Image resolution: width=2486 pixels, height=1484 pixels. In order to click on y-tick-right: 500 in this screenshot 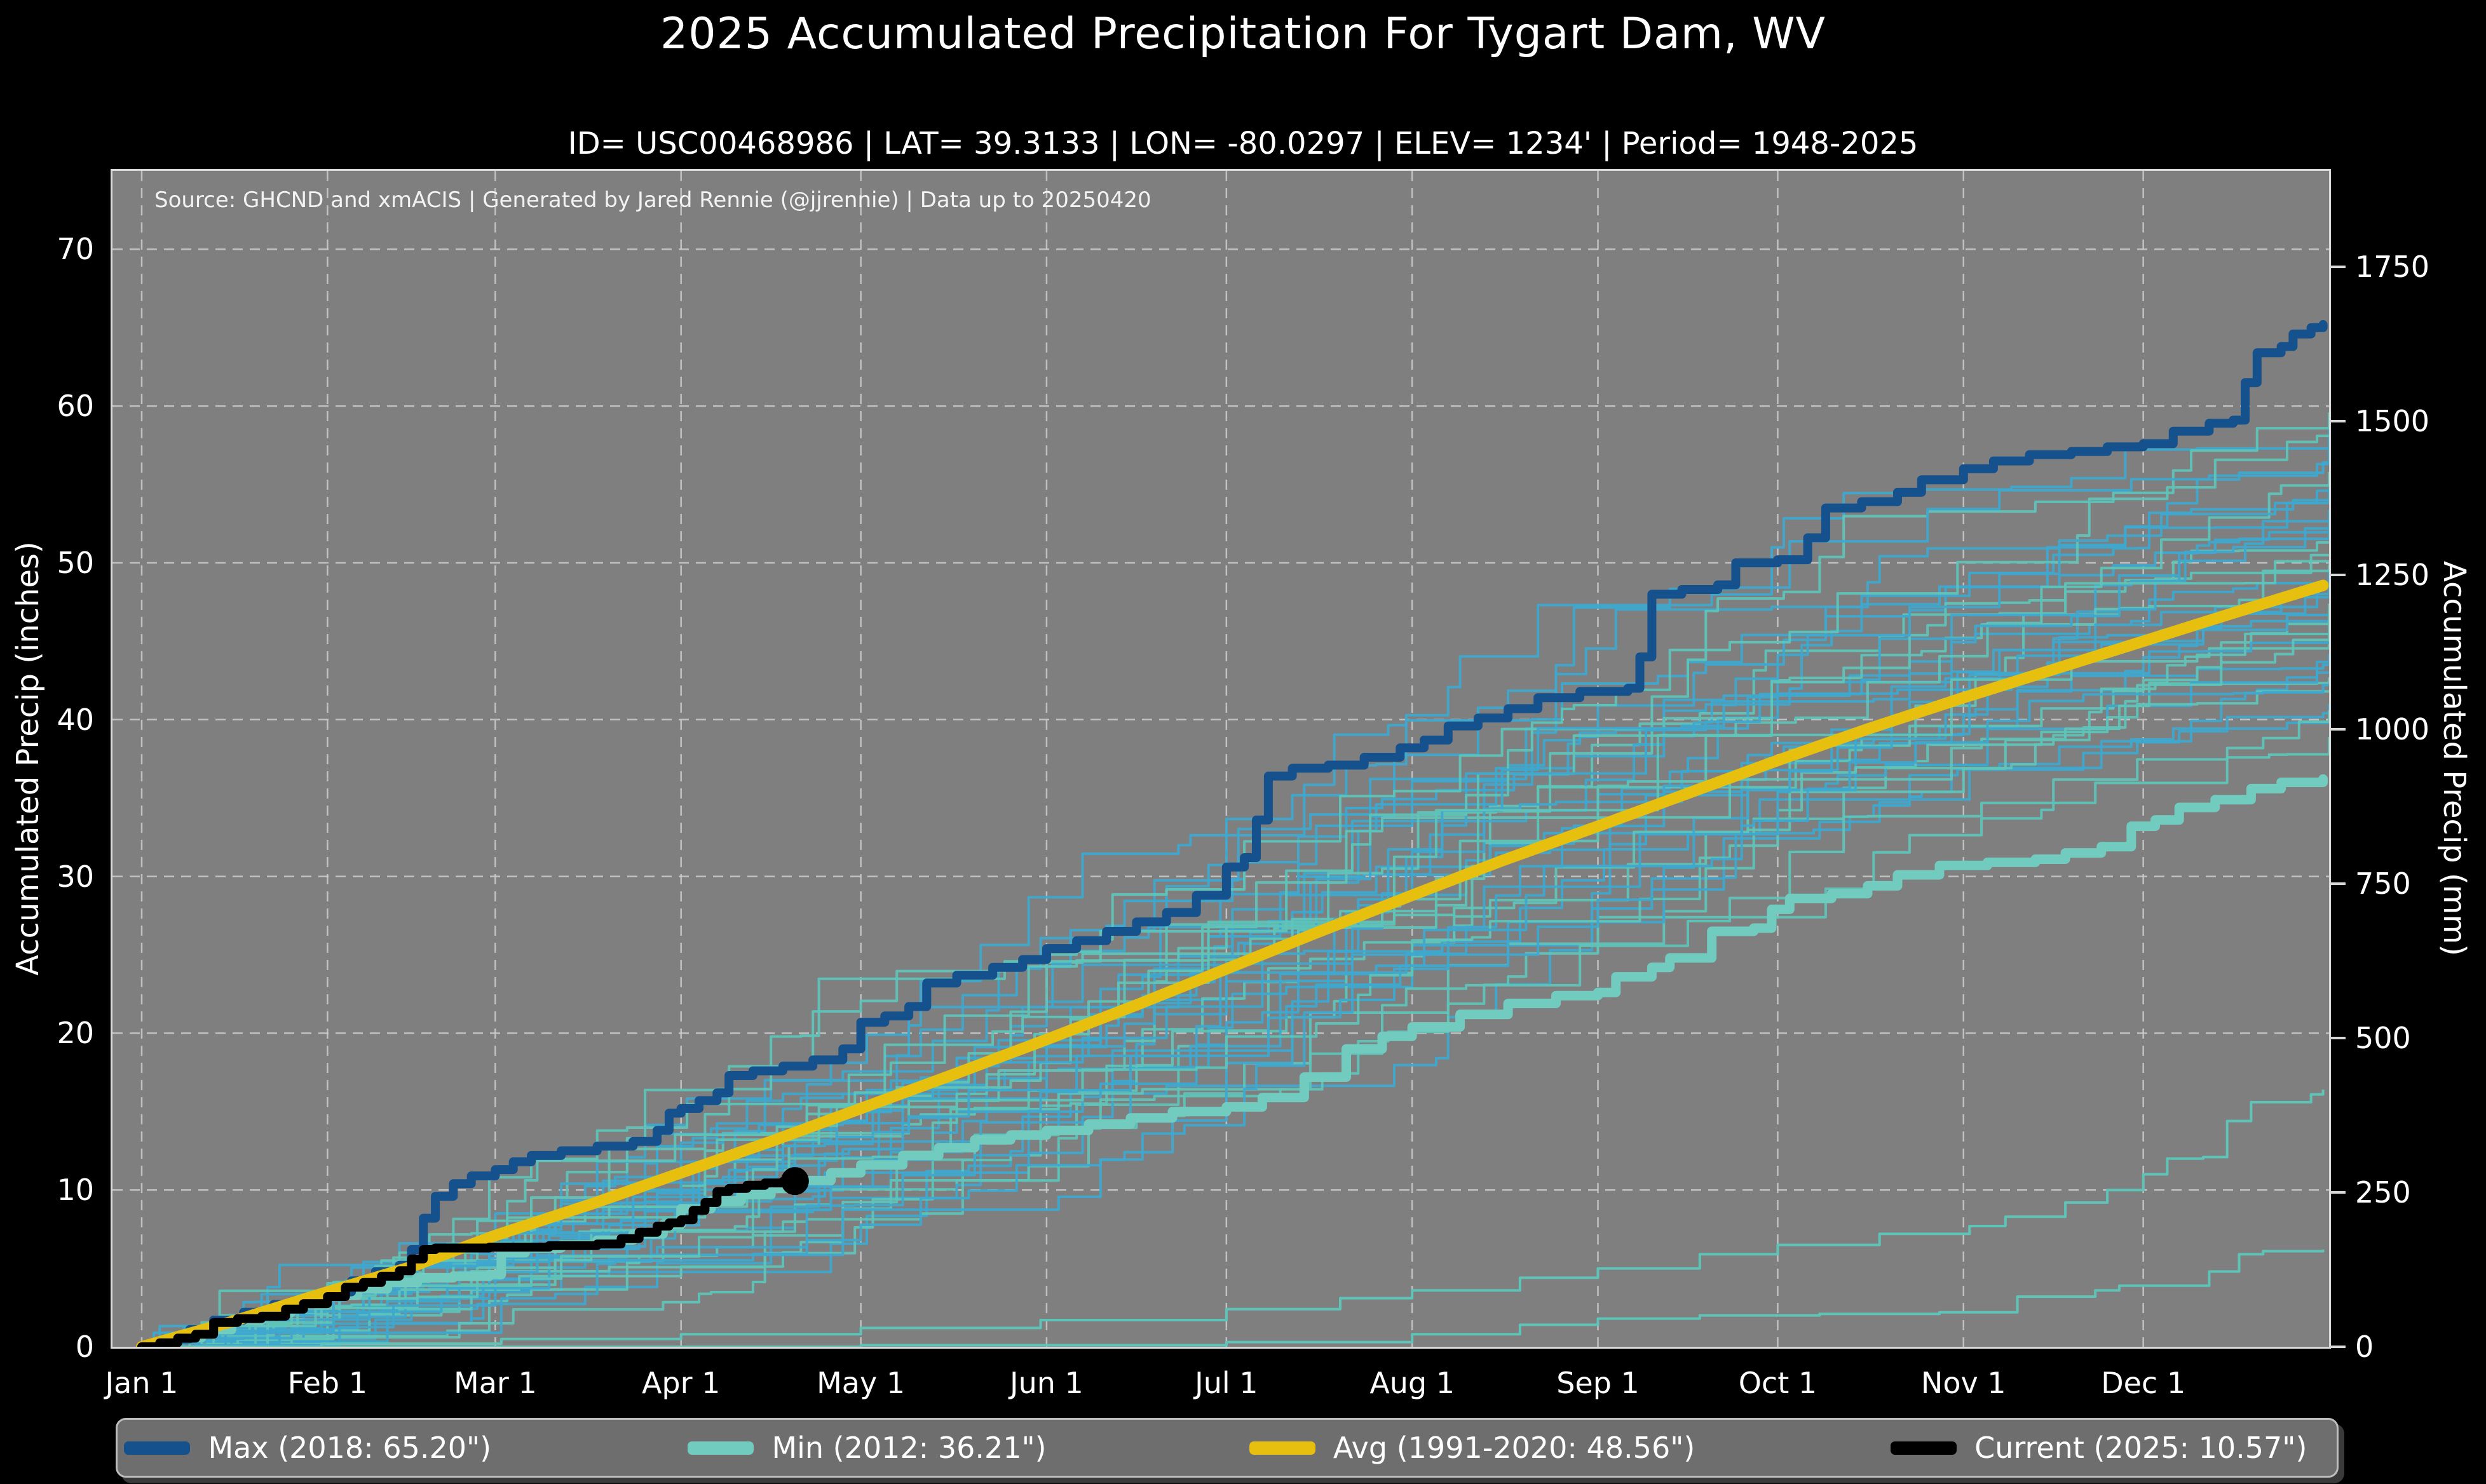, I will do `click(2383, 1038)`.